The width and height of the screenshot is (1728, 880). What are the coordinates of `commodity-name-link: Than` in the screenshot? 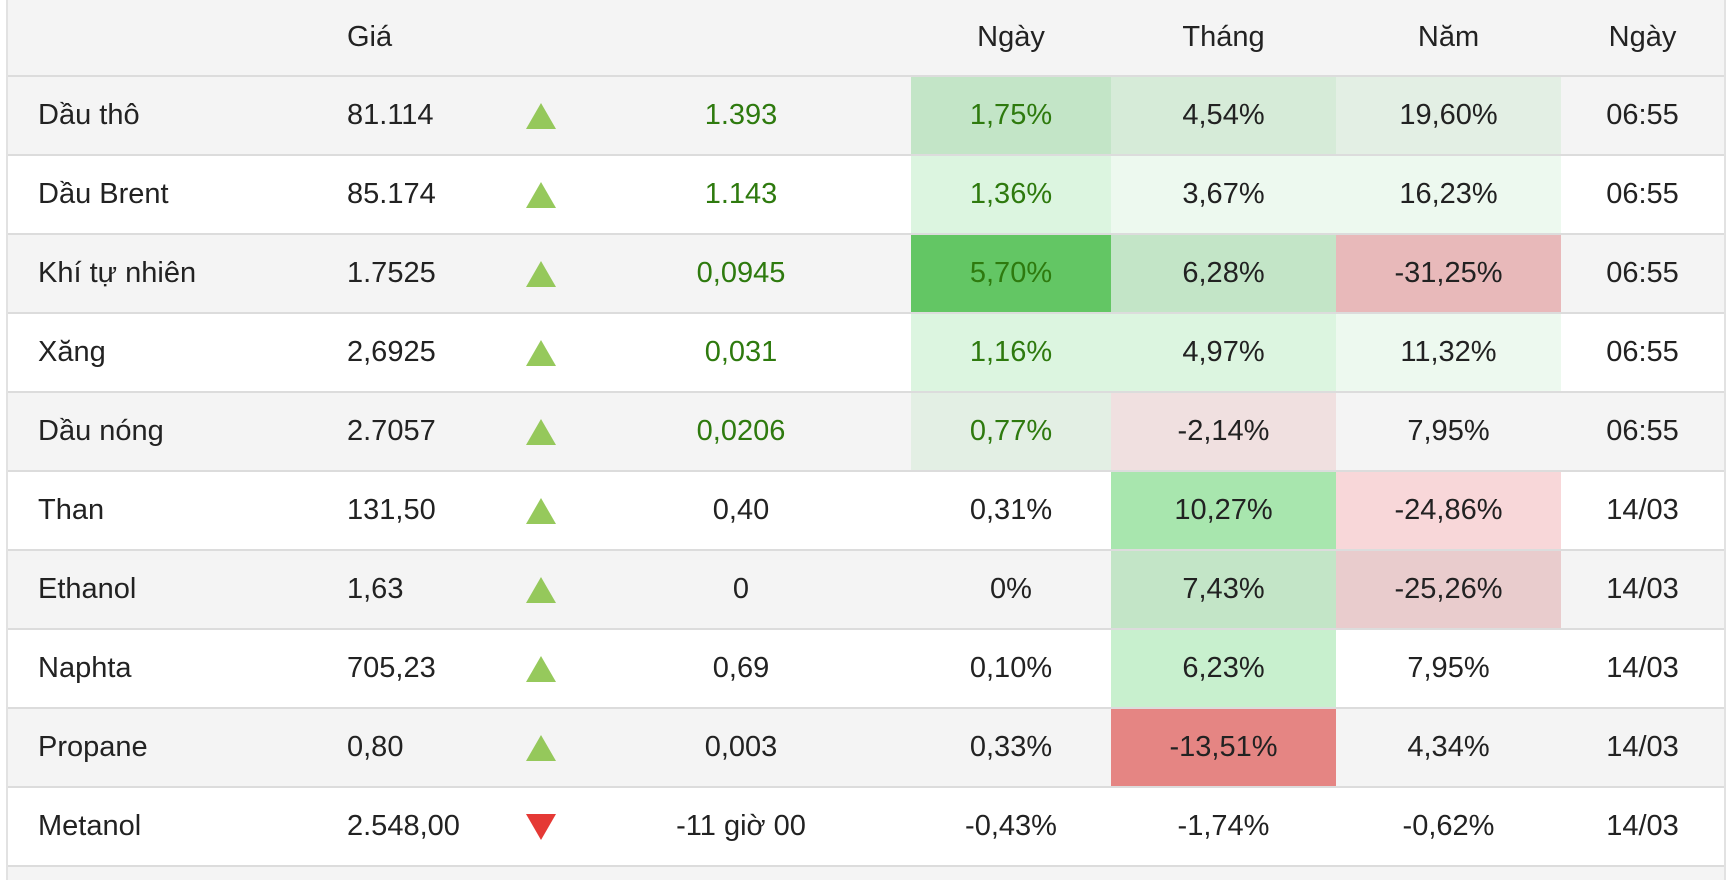 It's located at (71, 510).